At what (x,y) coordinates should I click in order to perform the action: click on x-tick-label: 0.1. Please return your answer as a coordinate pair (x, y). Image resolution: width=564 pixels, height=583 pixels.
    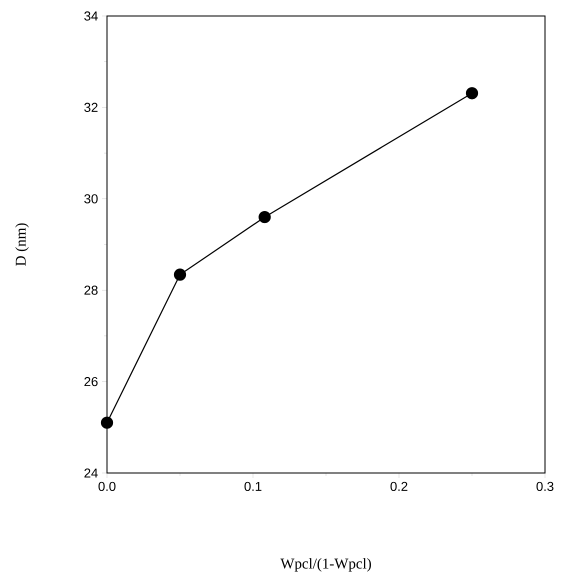
    Looking at the image, I should click on (253, 486).